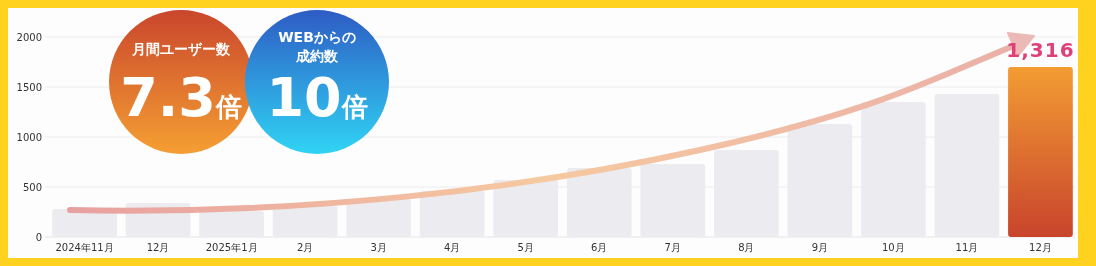 The width and height of the screenshot is (1096, 266). What do you see at coordinates (378, 247) in the screenshot?
I see `x-tick-label: 3月` at bounding box center [378, 247].